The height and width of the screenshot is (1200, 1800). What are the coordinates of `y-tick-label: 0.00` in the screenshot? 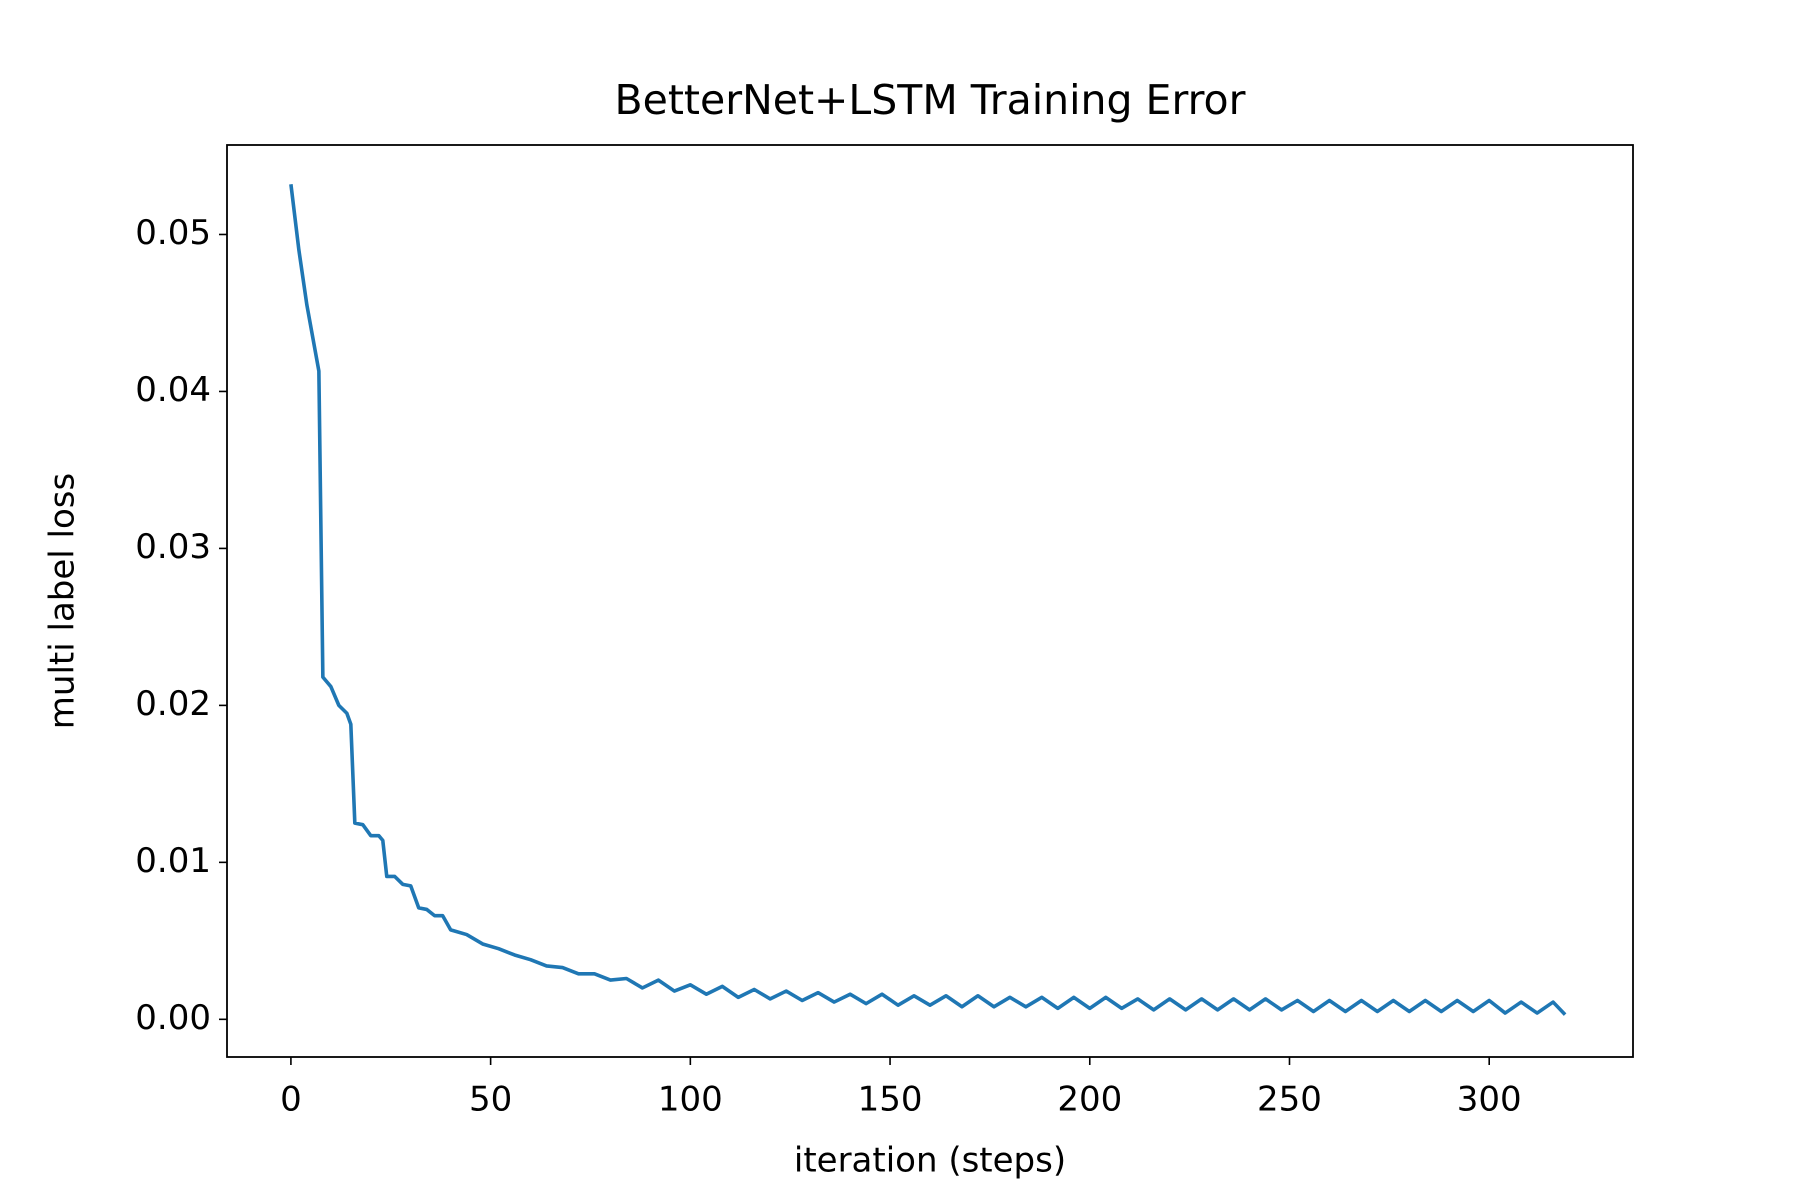 It's located at (173, 1018).